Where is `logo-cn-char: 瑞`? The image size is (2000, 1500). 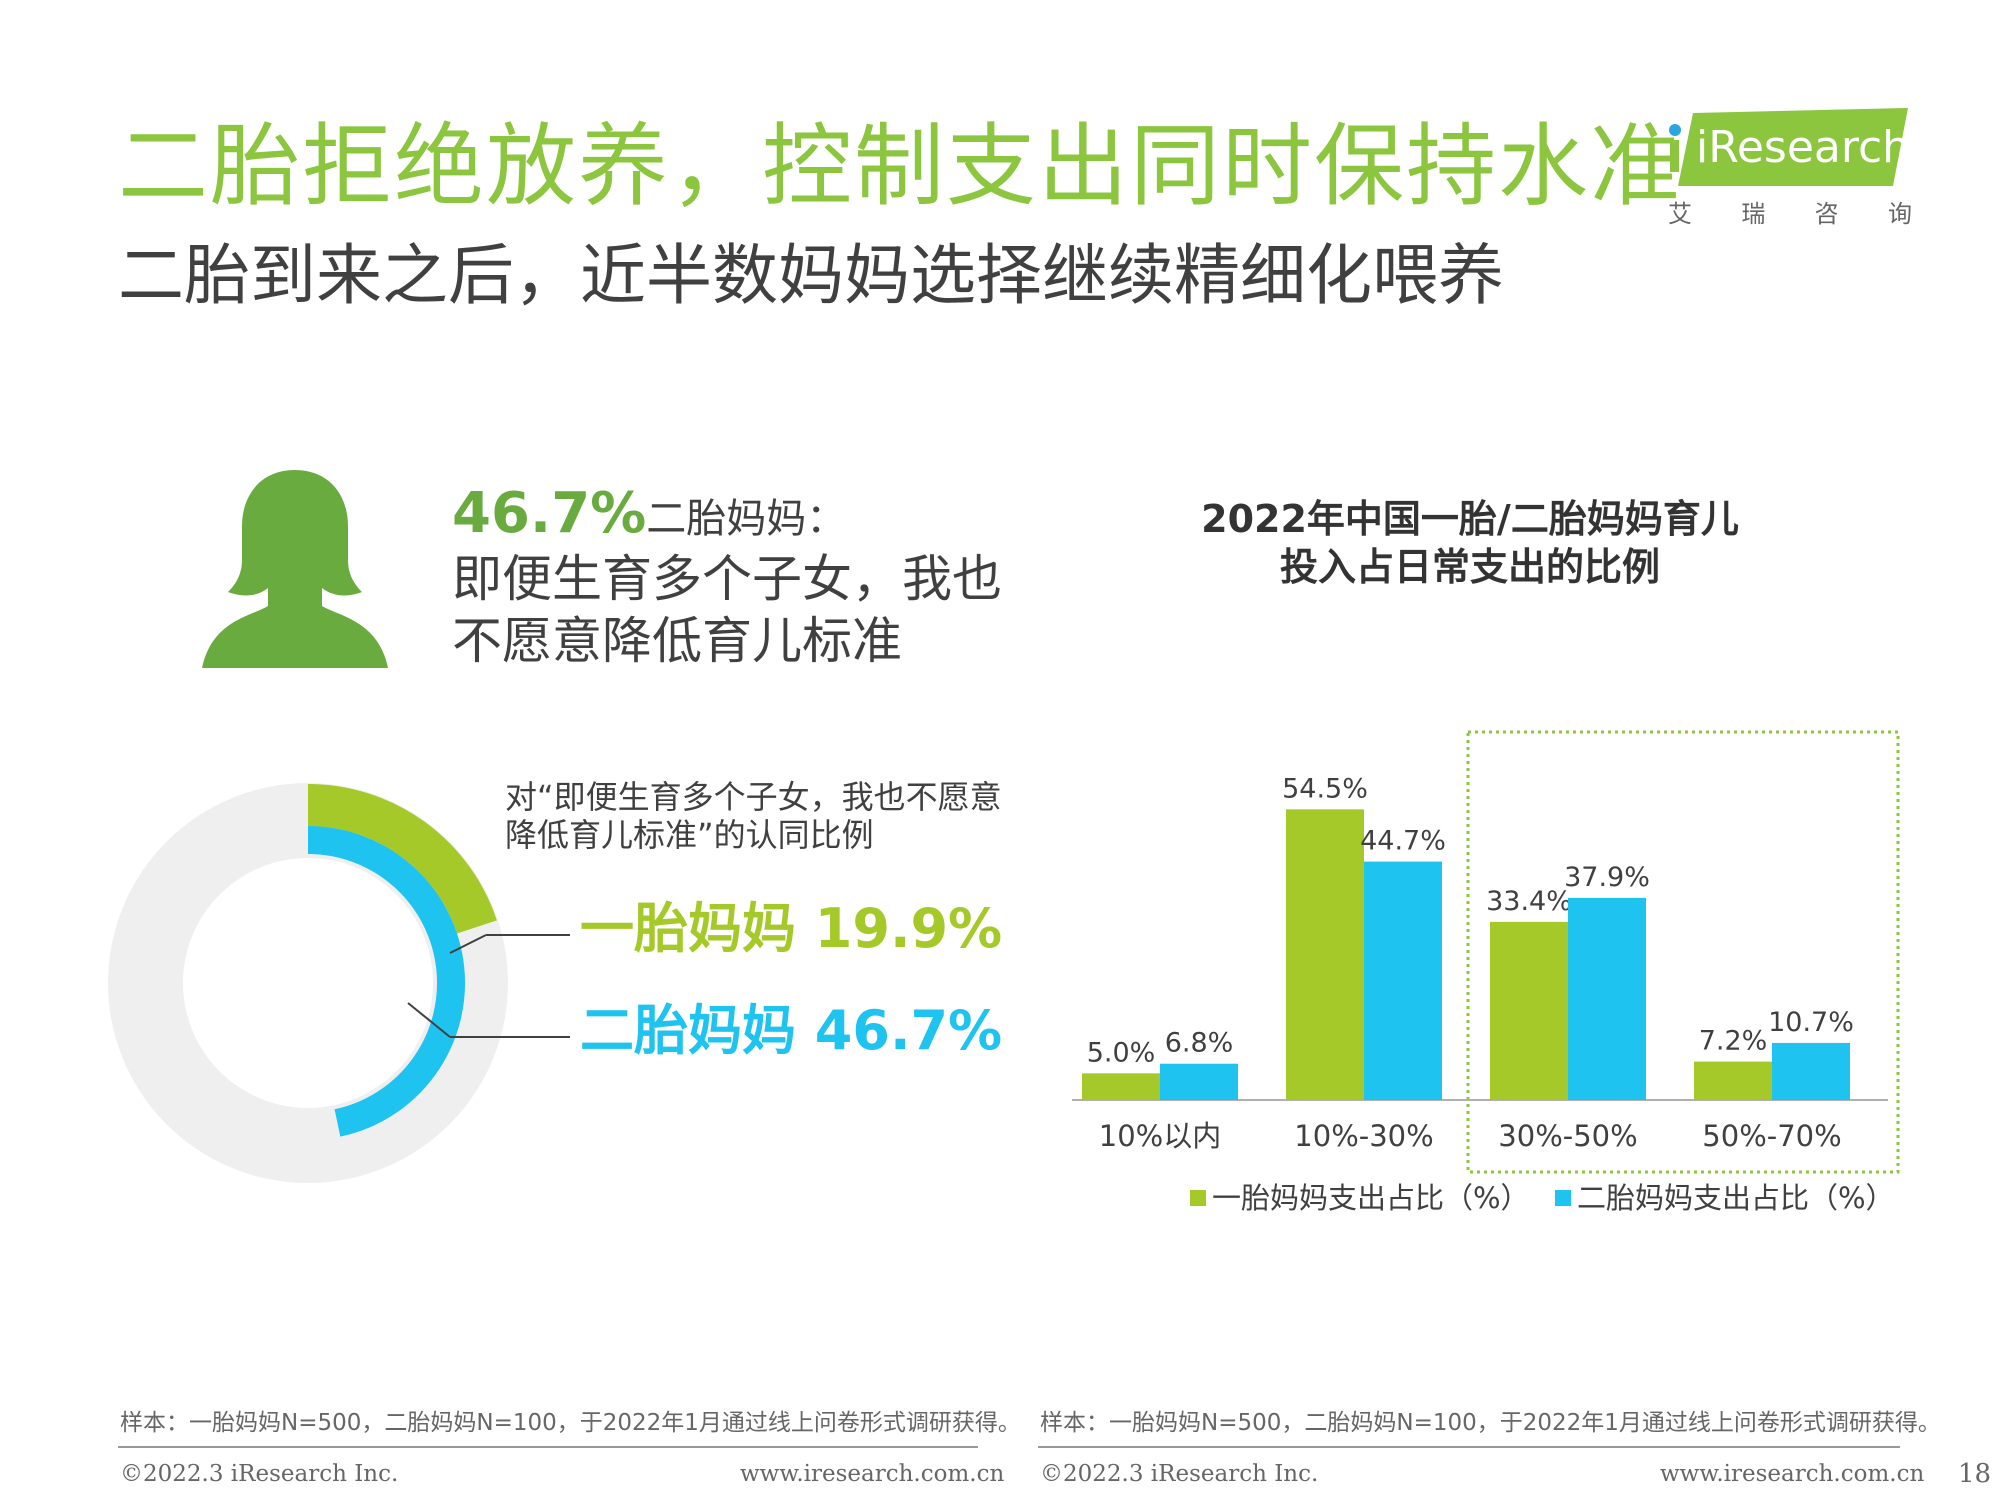
logo-cn-char: 瑞 is located at coordinates (1753, 214).